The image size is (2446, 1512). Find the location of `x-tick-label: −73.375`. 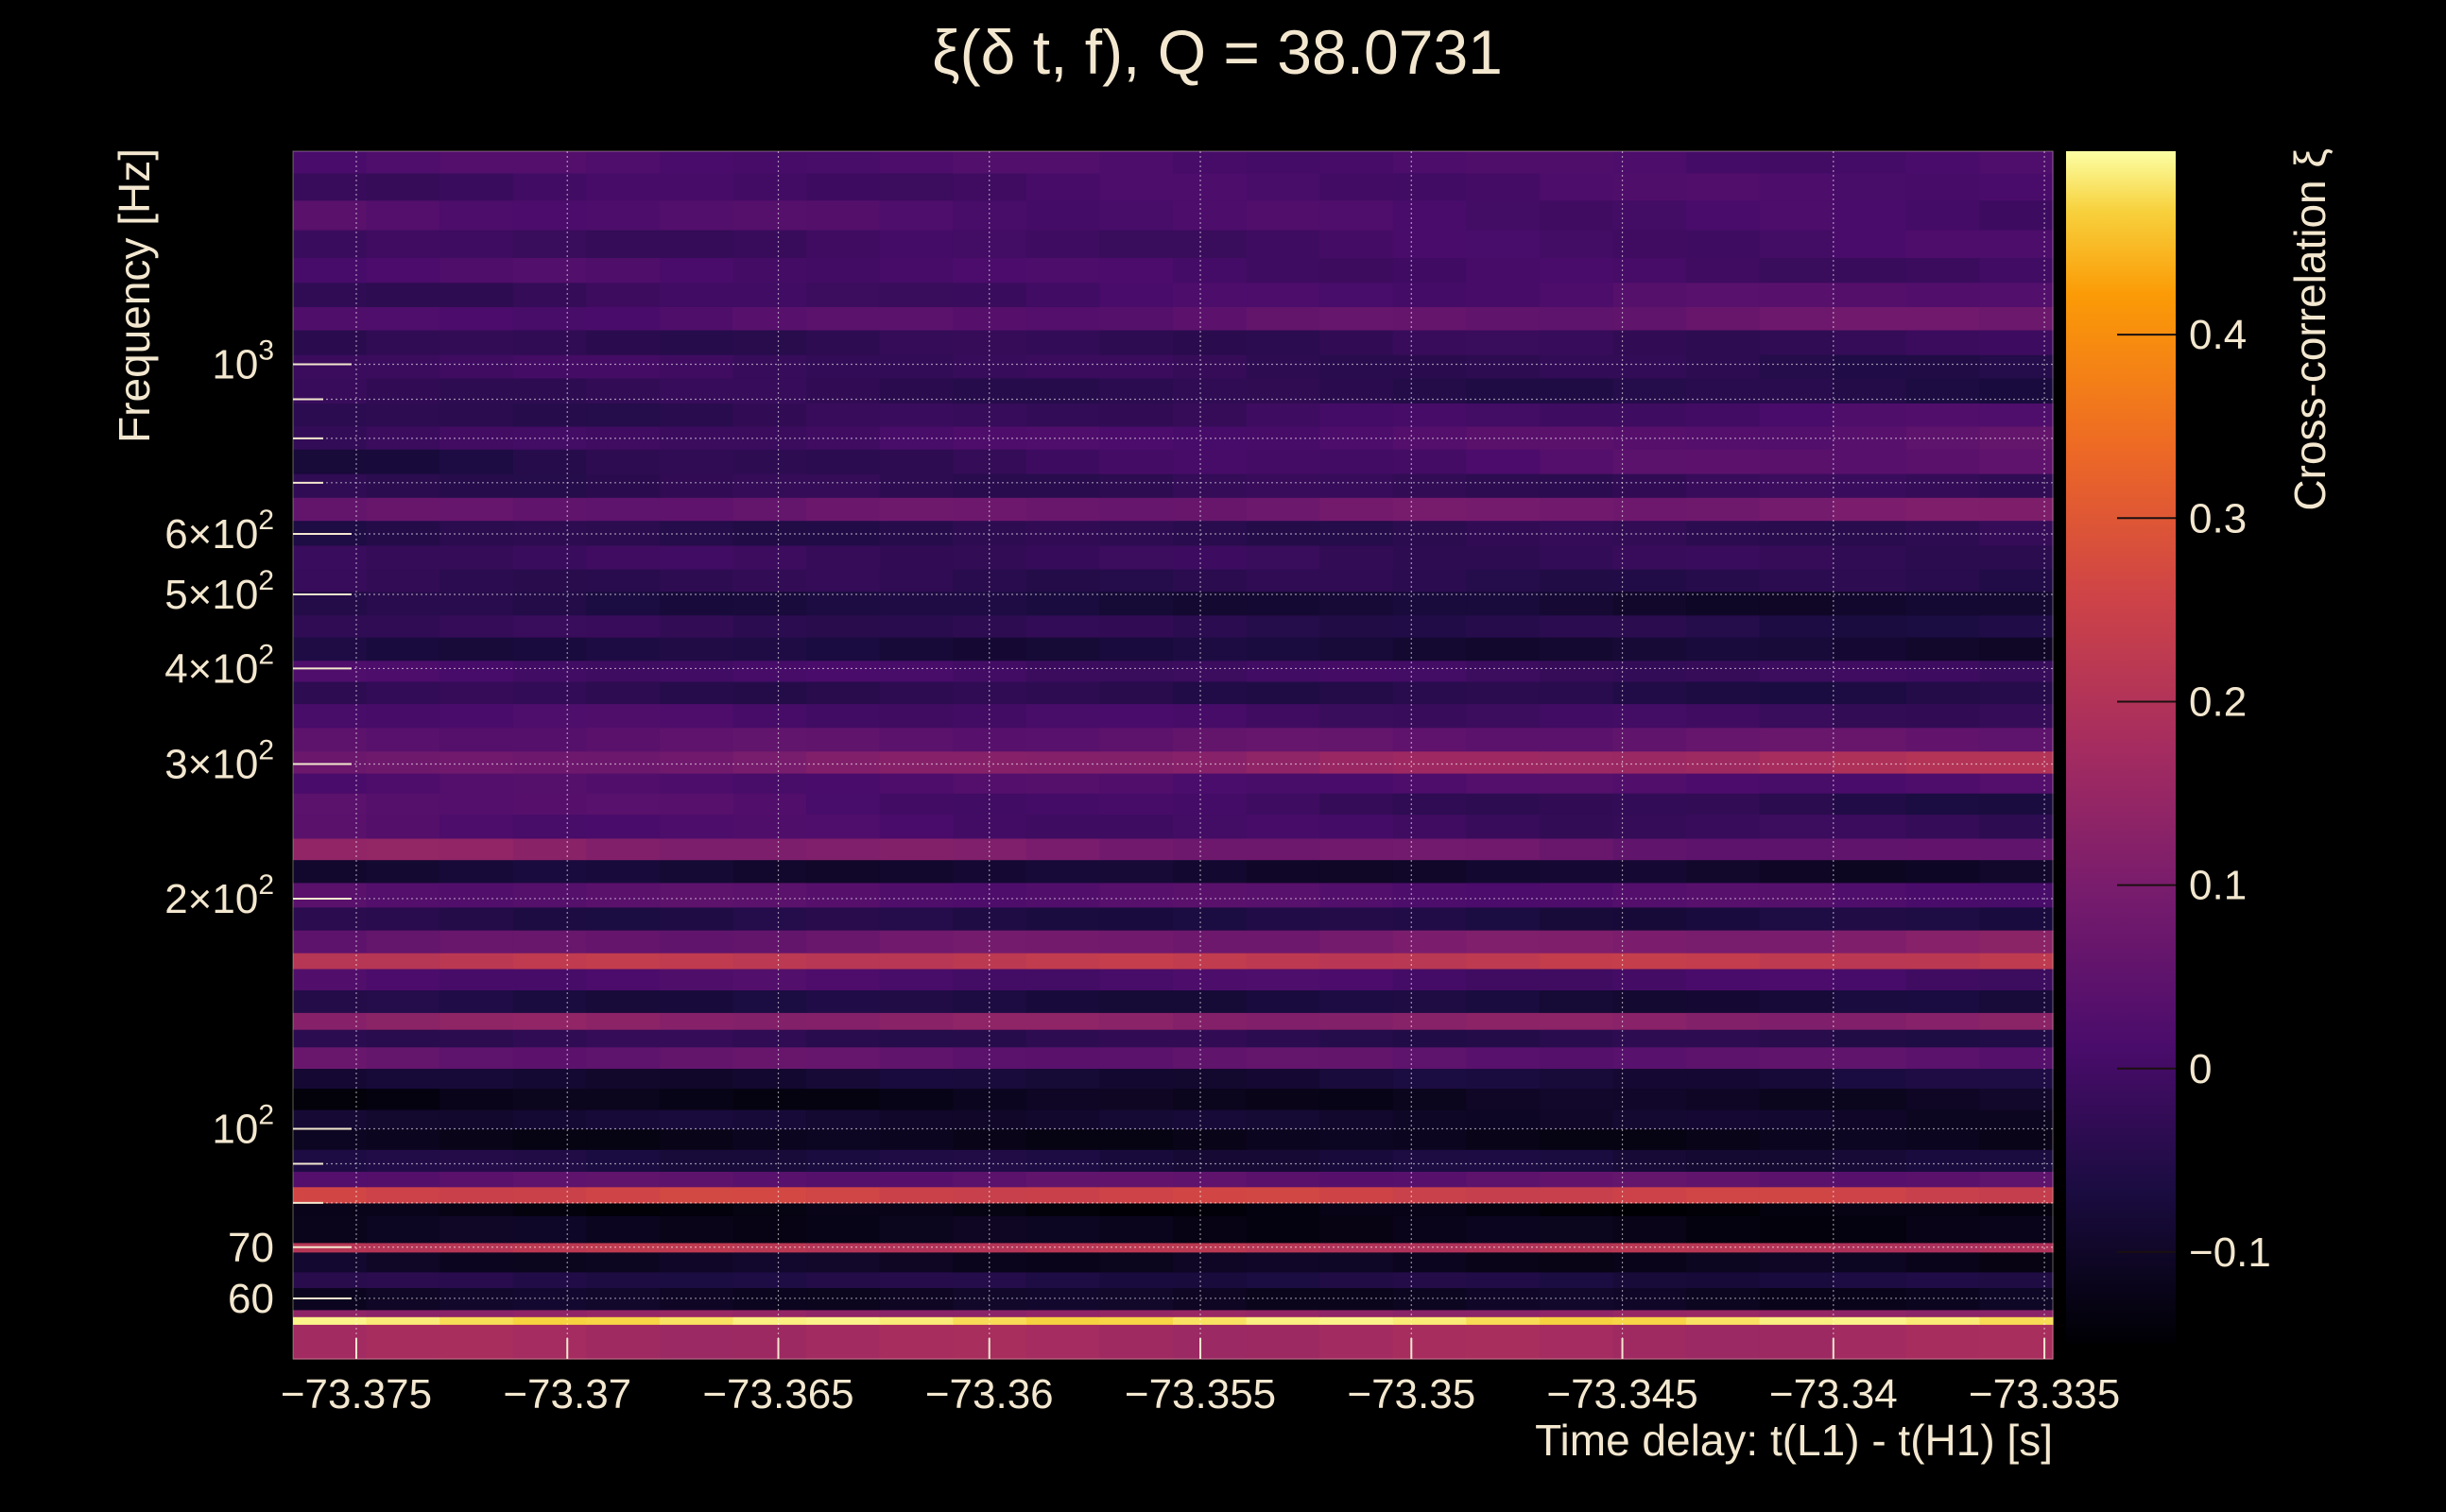

x-tick-label: −73.375 is located at coordinates (356, 1394).